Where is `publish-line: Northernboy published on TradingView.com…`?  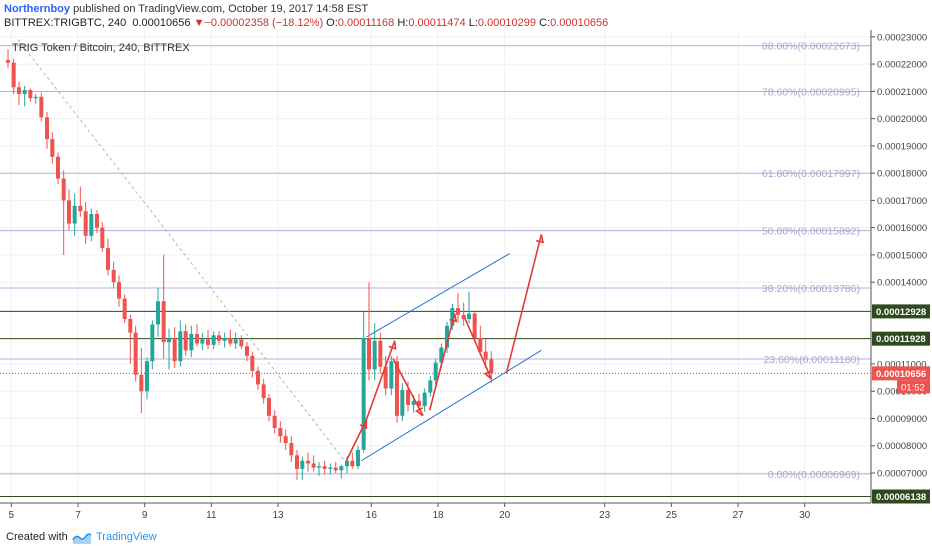 publish-line: Northernboy published on TradingView.com… is located at coordinates (186, 9).